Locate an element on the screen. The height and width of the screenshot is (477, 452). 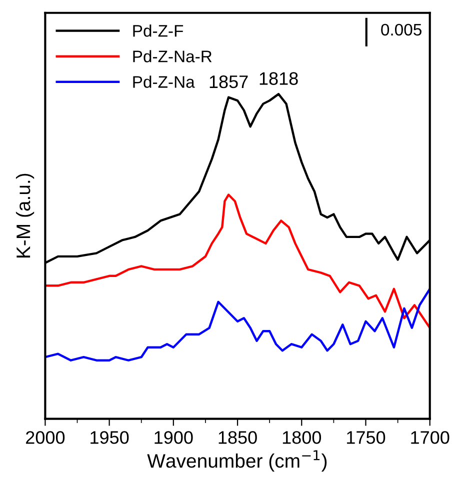
legend-label: Pd-Z-Na-R is located at coordinates (172, 56).